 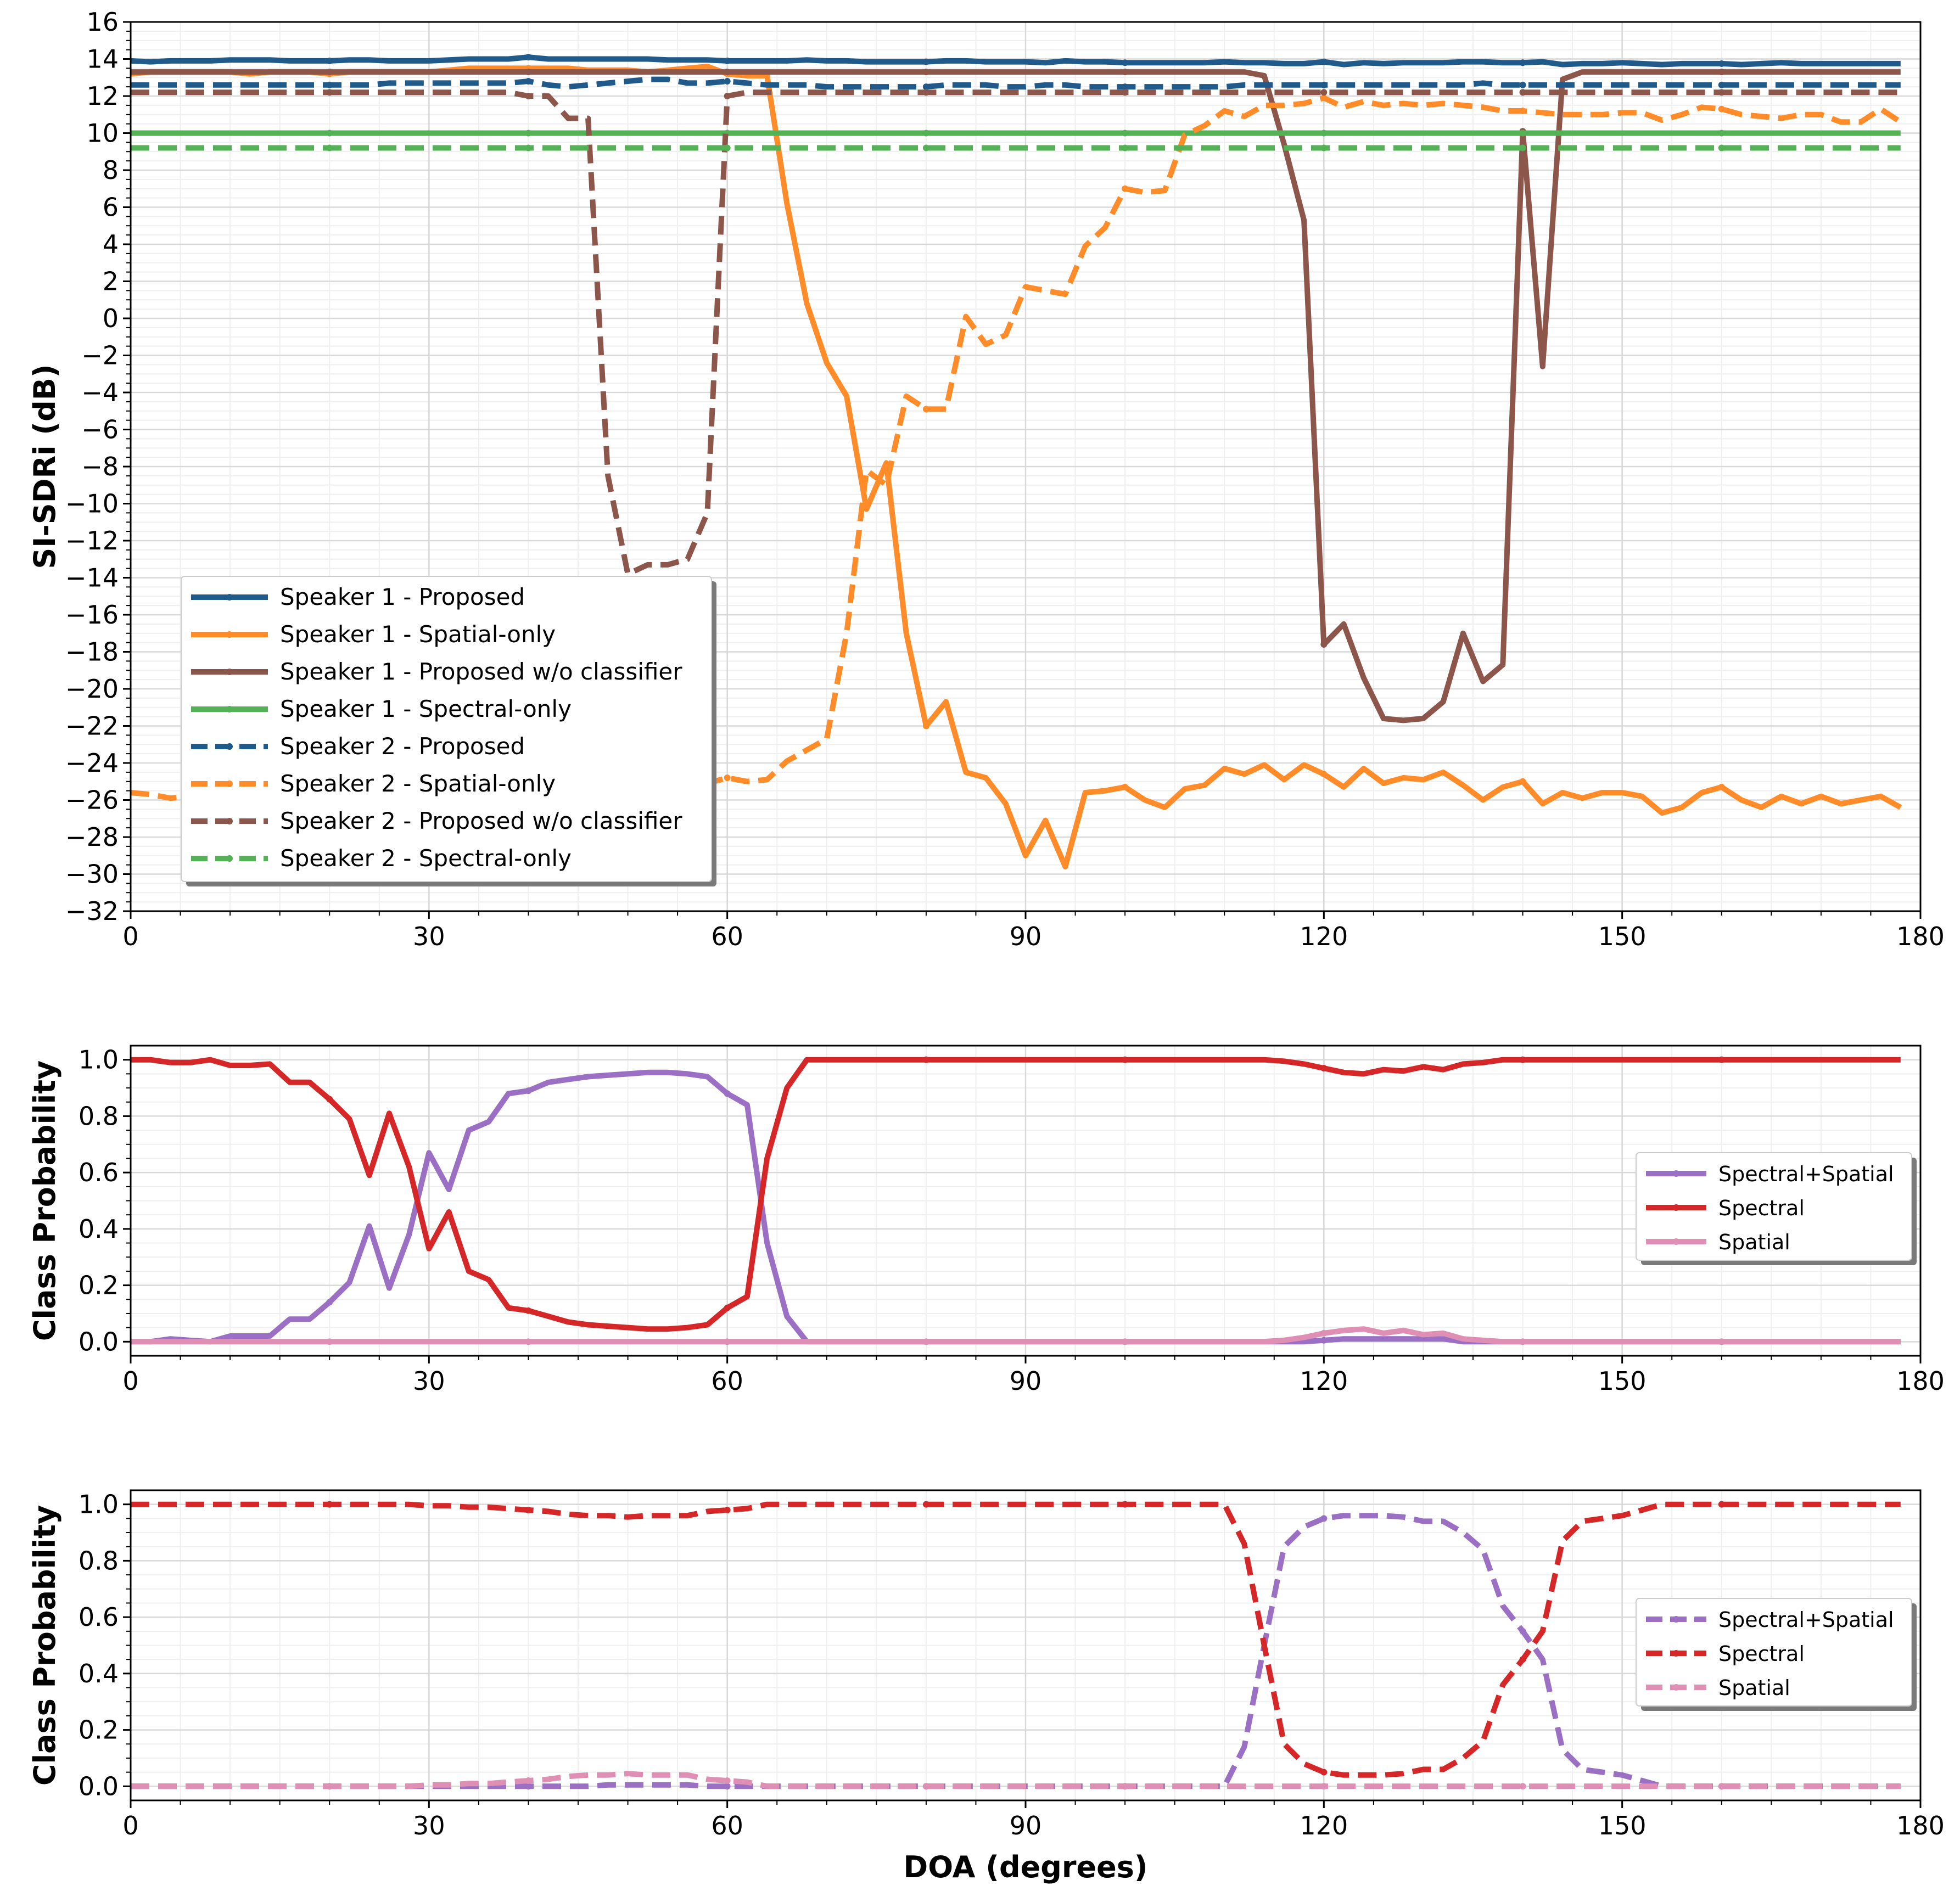 I want to click on y-tick-label: −28, so click(x=92, y=837).